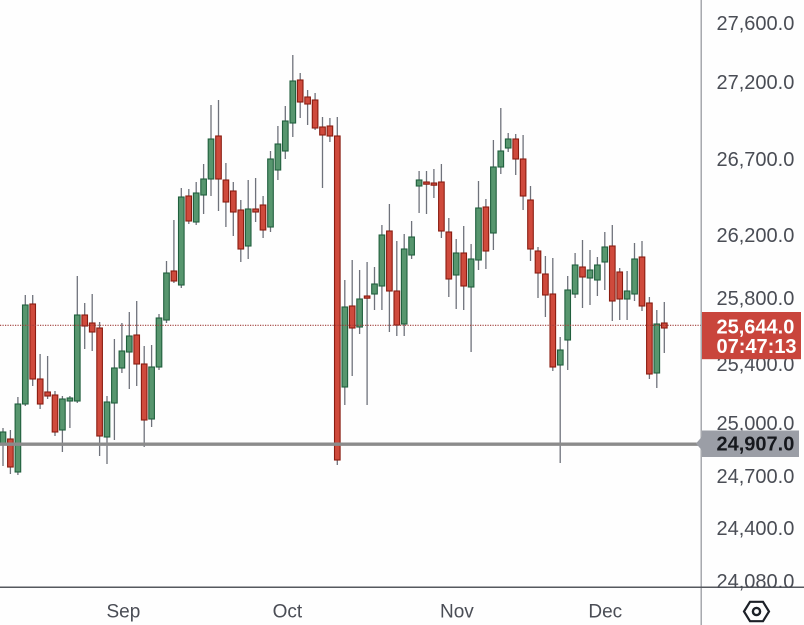  What do you see at coordinates (288, 612) in the screenshot?
I see `svg-text: Oct` at bounding box center [288, 612].